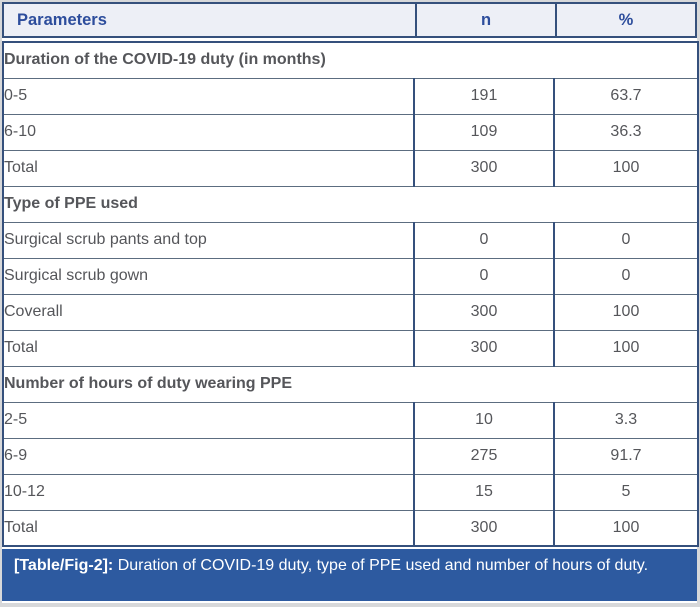 This screenshot has height=607, width=700. What do you see at coordinates (208, 311) in the screenshot?
I see `param-cell: Coverall` at bounding box center [208, 311].